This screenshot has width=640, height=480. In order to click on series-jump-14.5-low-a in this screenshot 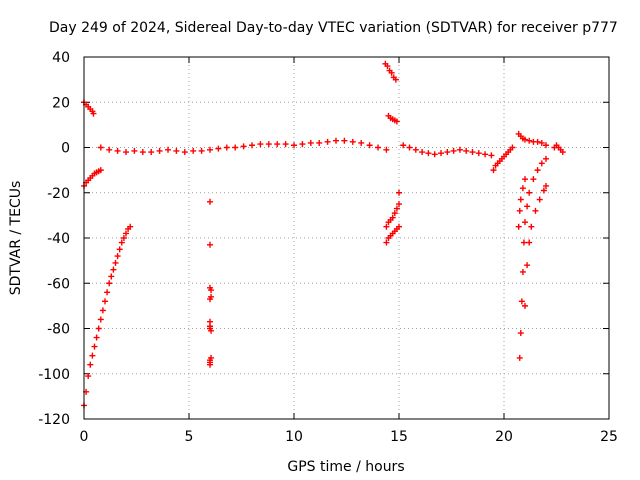, I will do `click(392, 215)`.